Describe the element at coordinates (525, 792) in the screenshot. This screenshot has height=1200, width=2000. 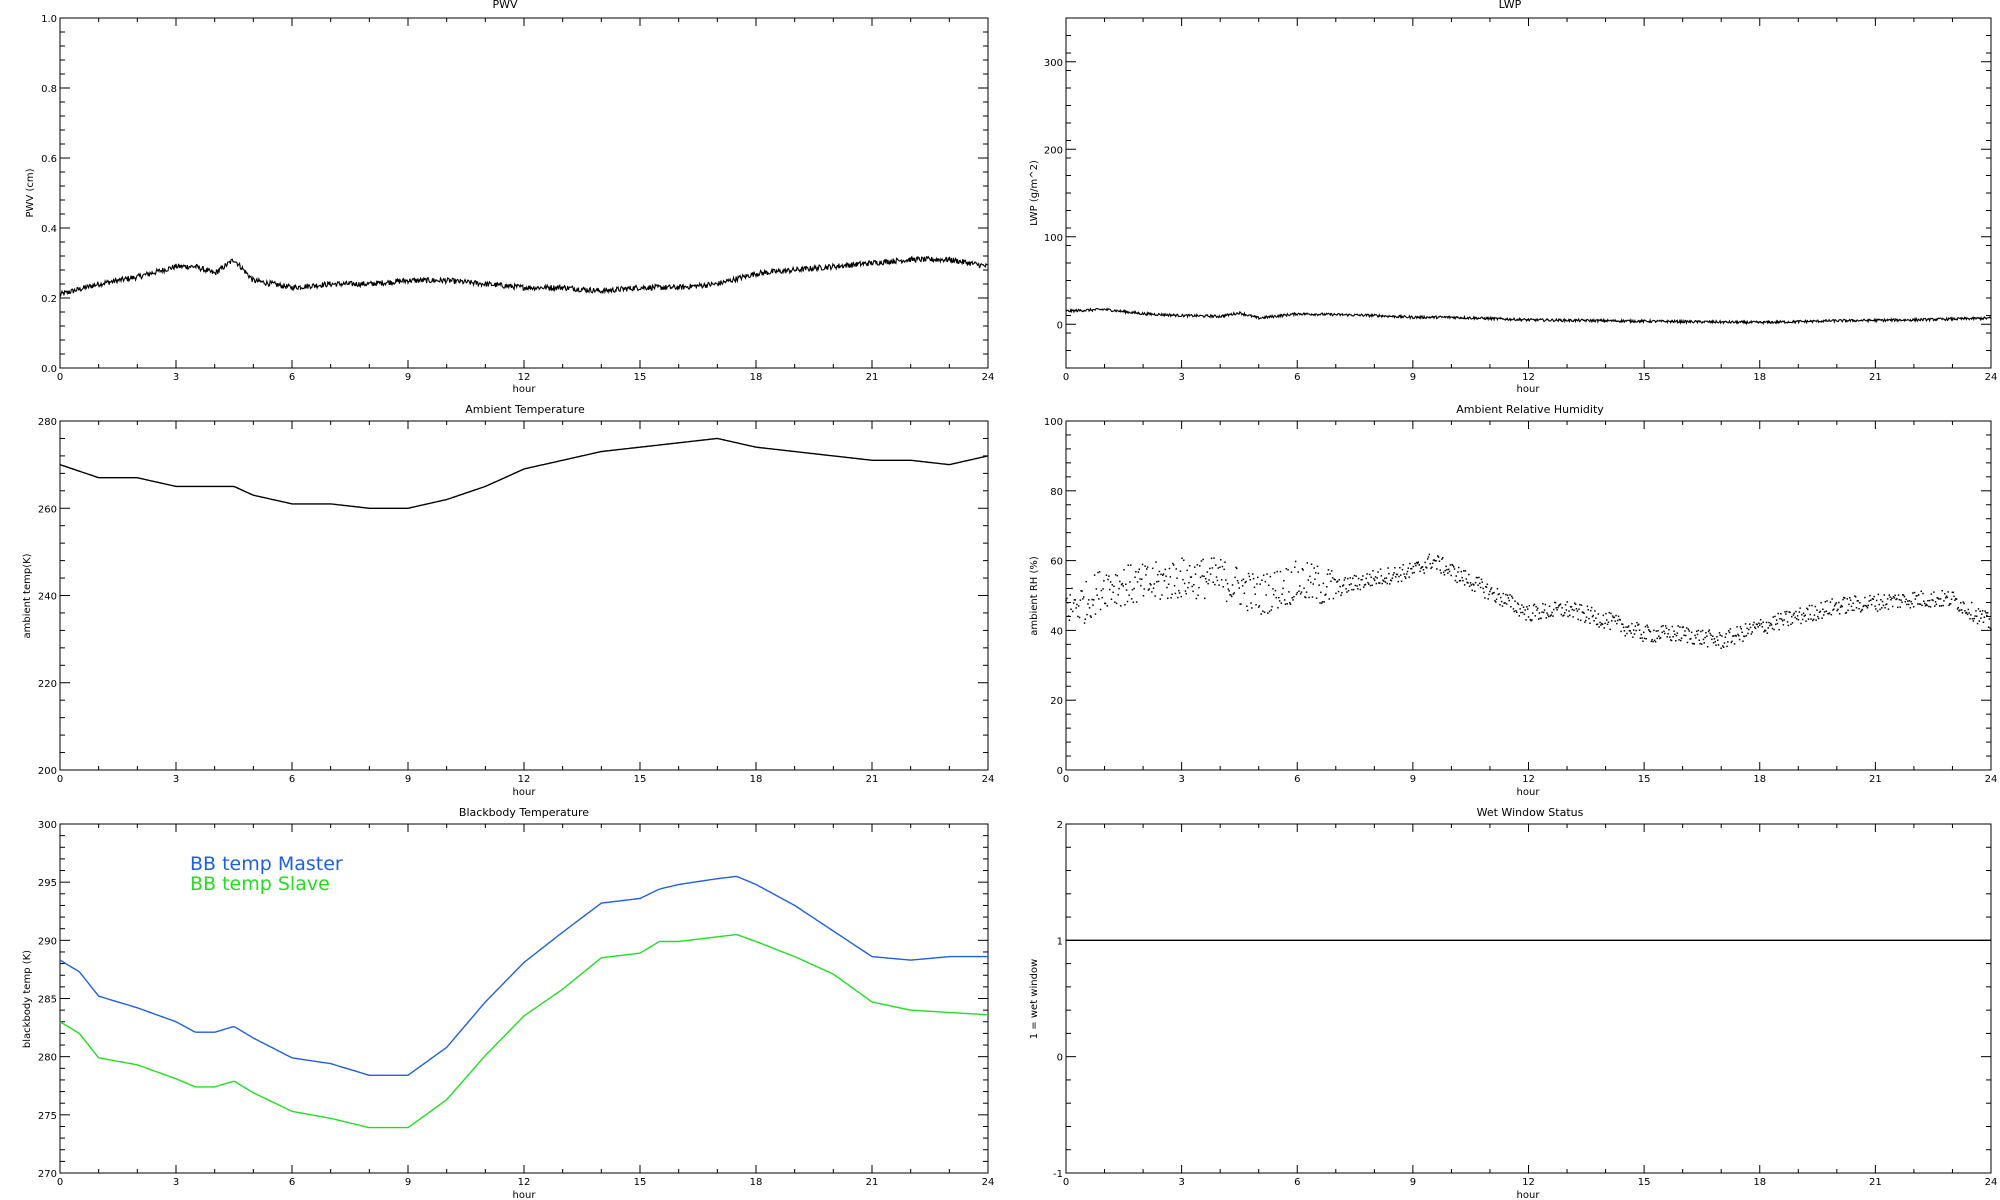
I see `ambient-temp-xlabel: hour` at that location.